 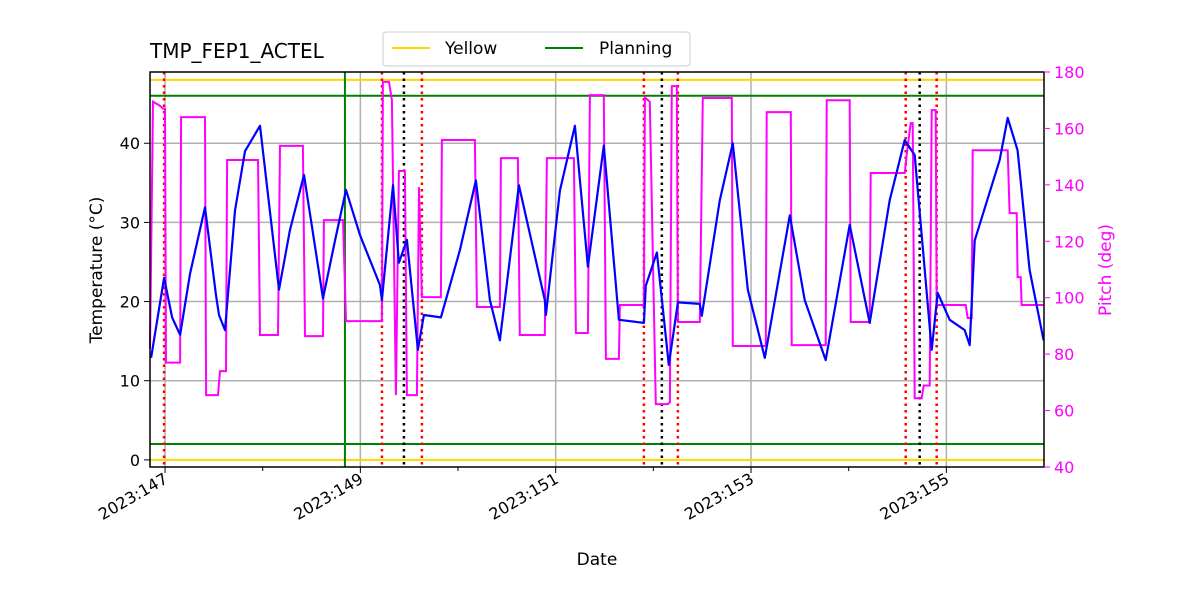 What do you see at coordinates (130, 381) in the screenshot?
I see `y-tick-label: 10` at bounding box center [130, 381].